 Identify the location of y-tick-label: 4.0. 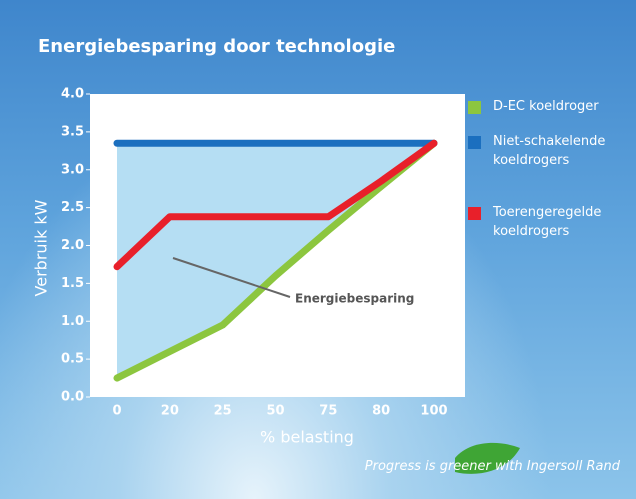
(72, 94).